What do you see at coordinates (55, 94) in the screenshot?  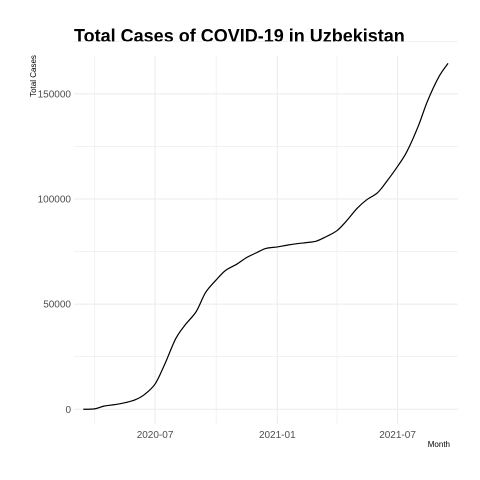 I see `y-tick-label: 150000` at bounding box center [55, 94].